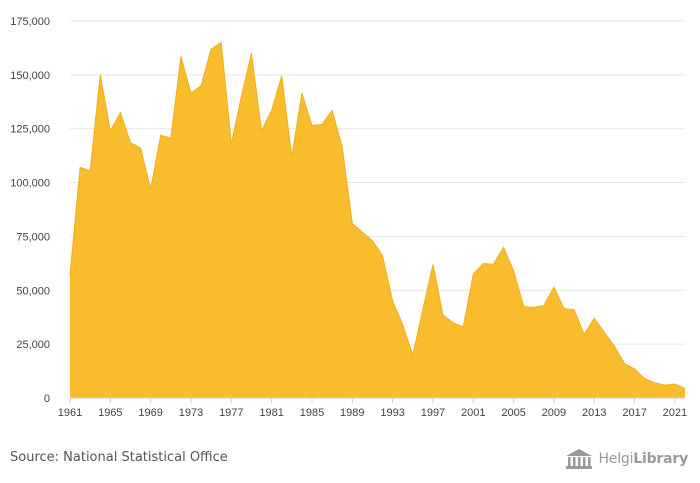  What do you see at coordinates (392, 413) in the screenshot?
I see `x-tick-label: 1993` at bounding box center [392, 413].